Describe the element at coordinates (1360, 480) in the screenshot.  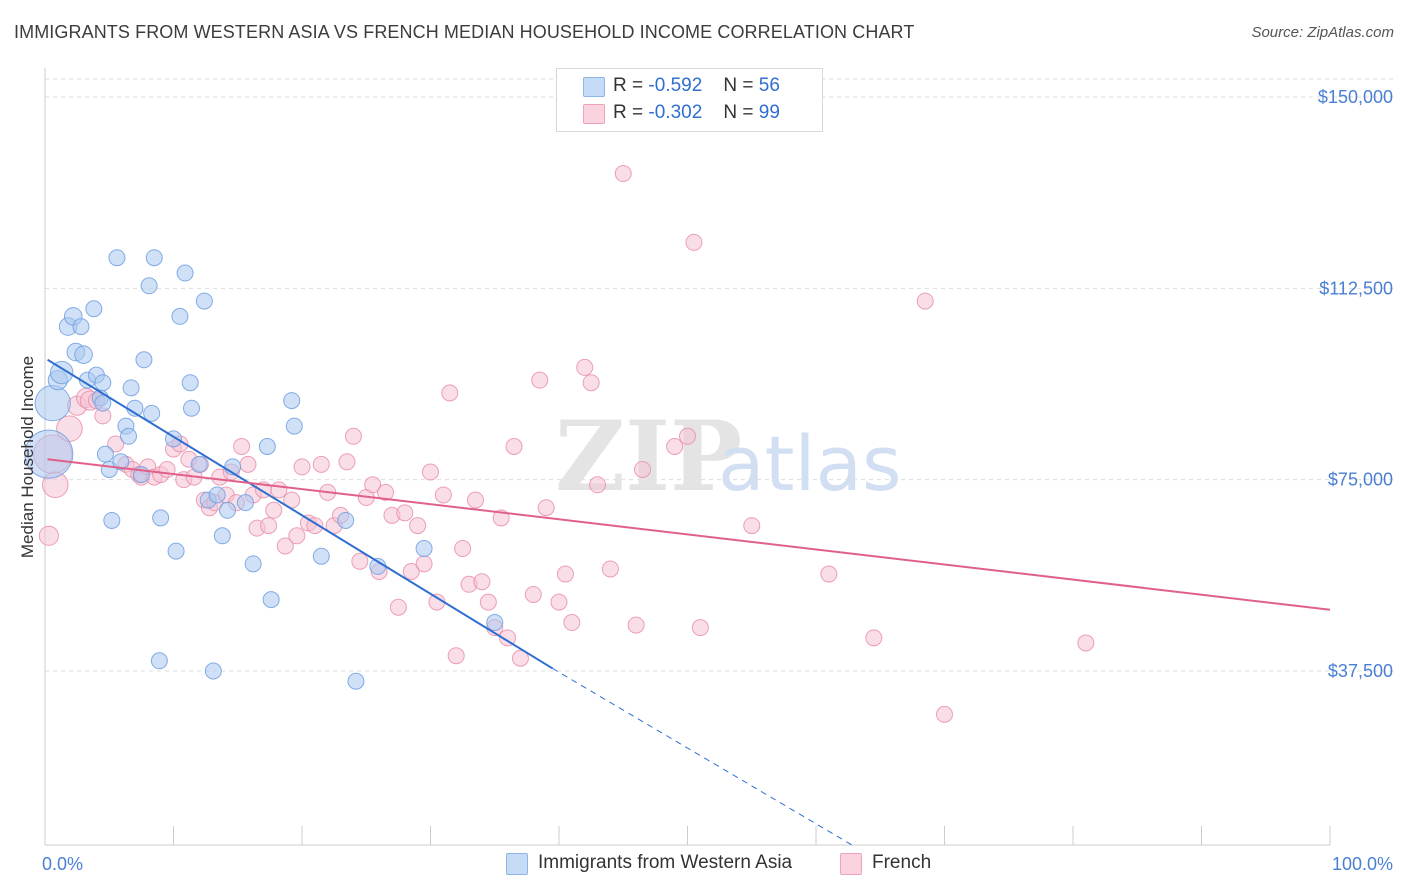
I see `y-tick-label-1: $75,000` at that location.